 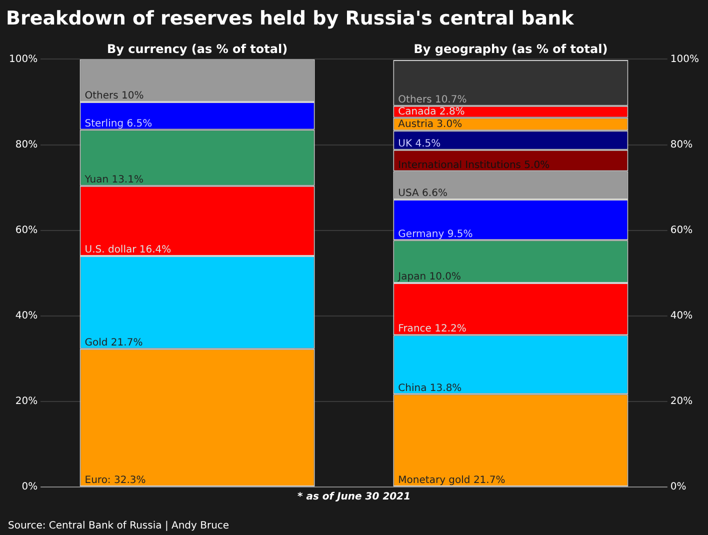 What do you see at coordinates (685, 59) in the screenshot?
I see `y2-tick-label: 100%` at bounding box center [685, 59].